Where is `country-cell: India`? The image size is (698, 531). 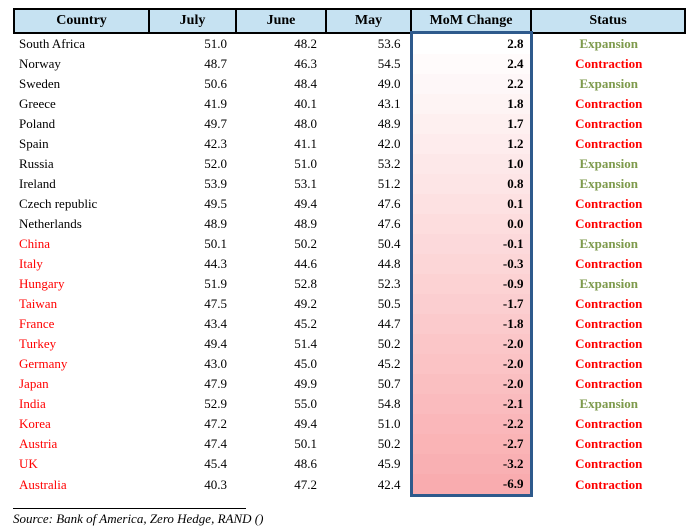
country-cell: India is located at coordinates (32, 403).